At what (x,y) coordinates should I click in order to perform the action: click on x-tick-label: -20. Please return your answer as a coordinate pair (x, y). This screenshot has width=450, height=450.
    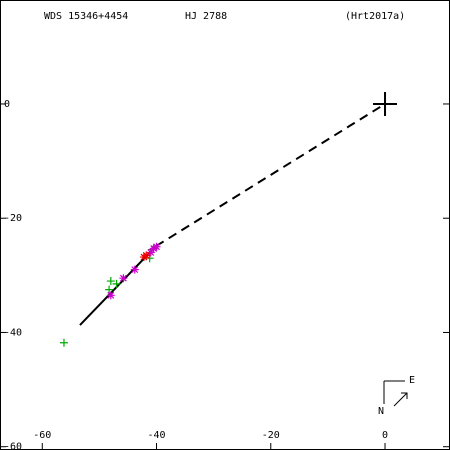
    Looking at the image, I should click on (271, 435).